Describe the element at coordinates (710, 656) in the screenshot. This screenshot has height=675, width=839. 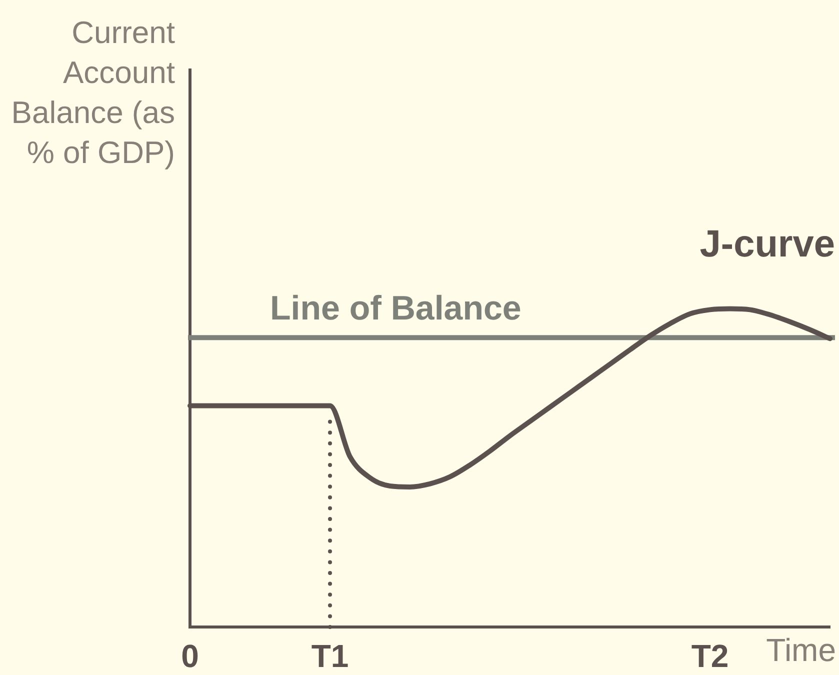
I see `x-tick-label: T2` at that location.